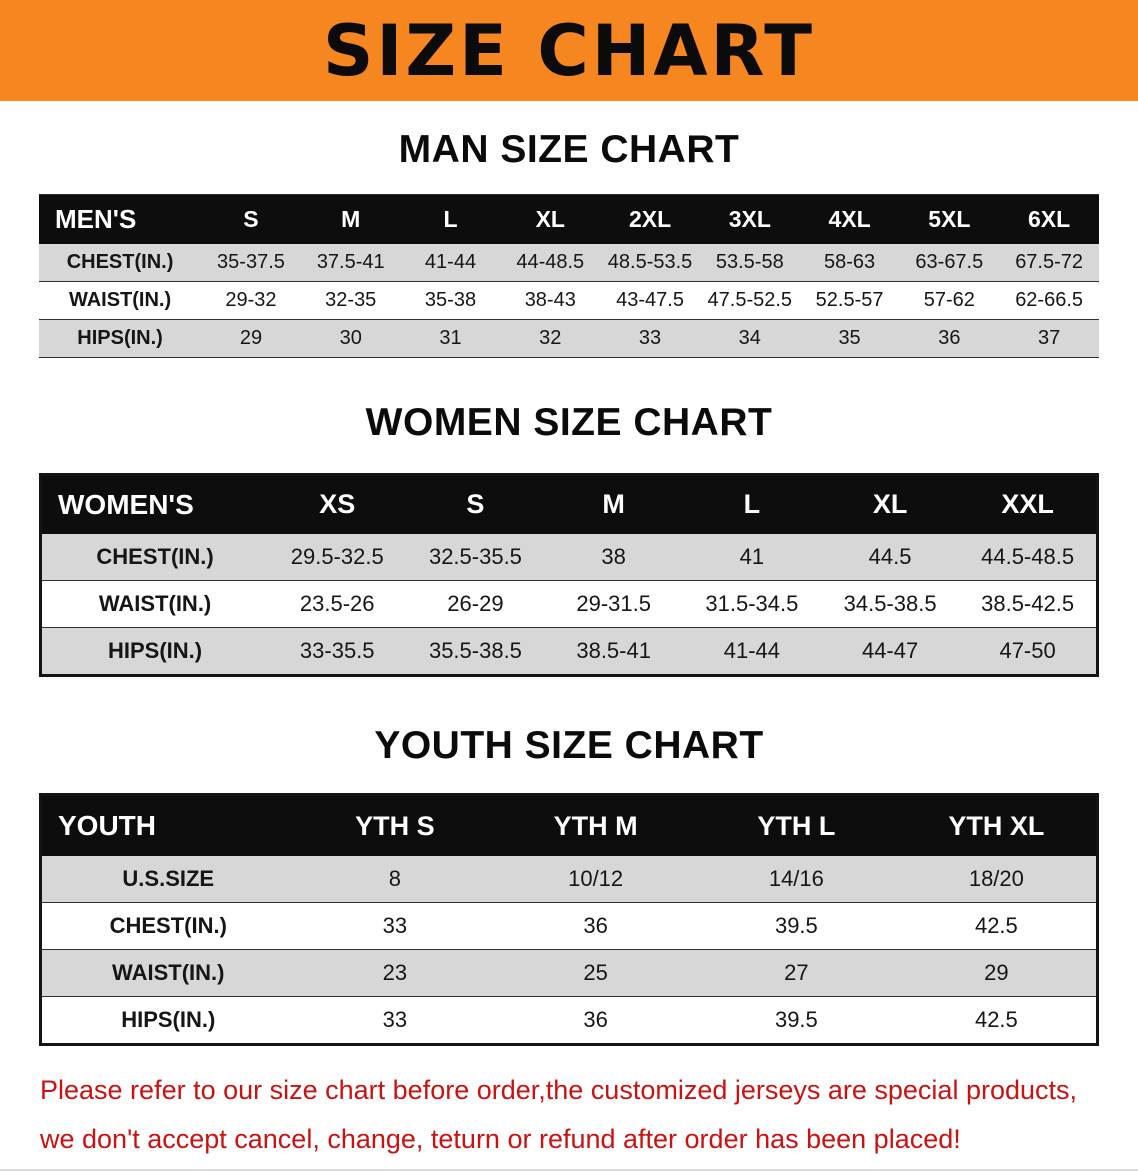 The image size is (1138, 1171). What do you see at coordinates (569, 1020) in the screenshot?
I see `table-row: HIPS(IN.) 33 36 39.5 42.5` at bounding box center [569, 1020].